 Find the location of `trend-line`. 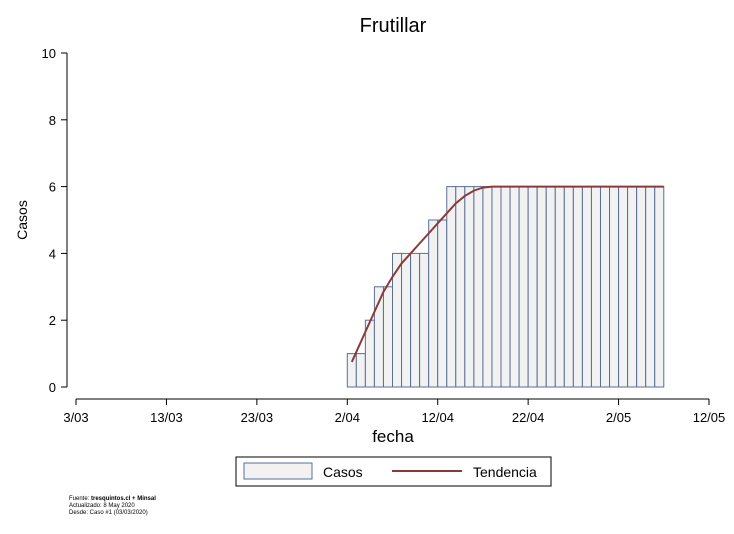

trend-line is located at coordinates (507, 274).